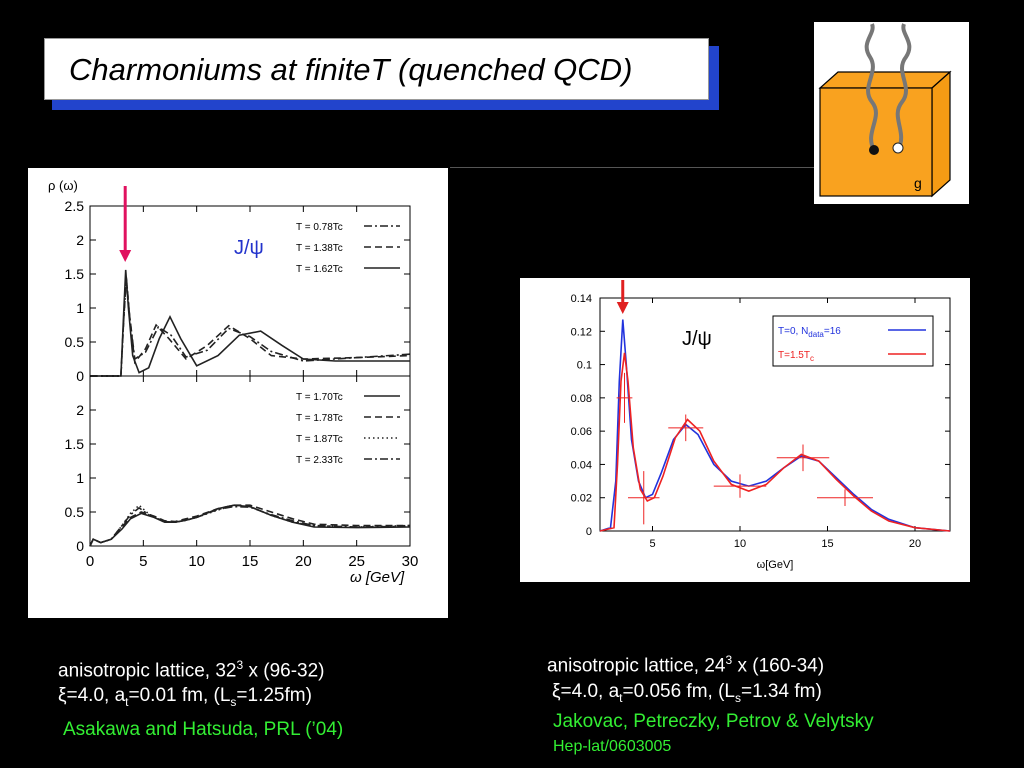 This screenshot has height=768, width=1024. I want to click on cube-side-face, so click(941, 134).